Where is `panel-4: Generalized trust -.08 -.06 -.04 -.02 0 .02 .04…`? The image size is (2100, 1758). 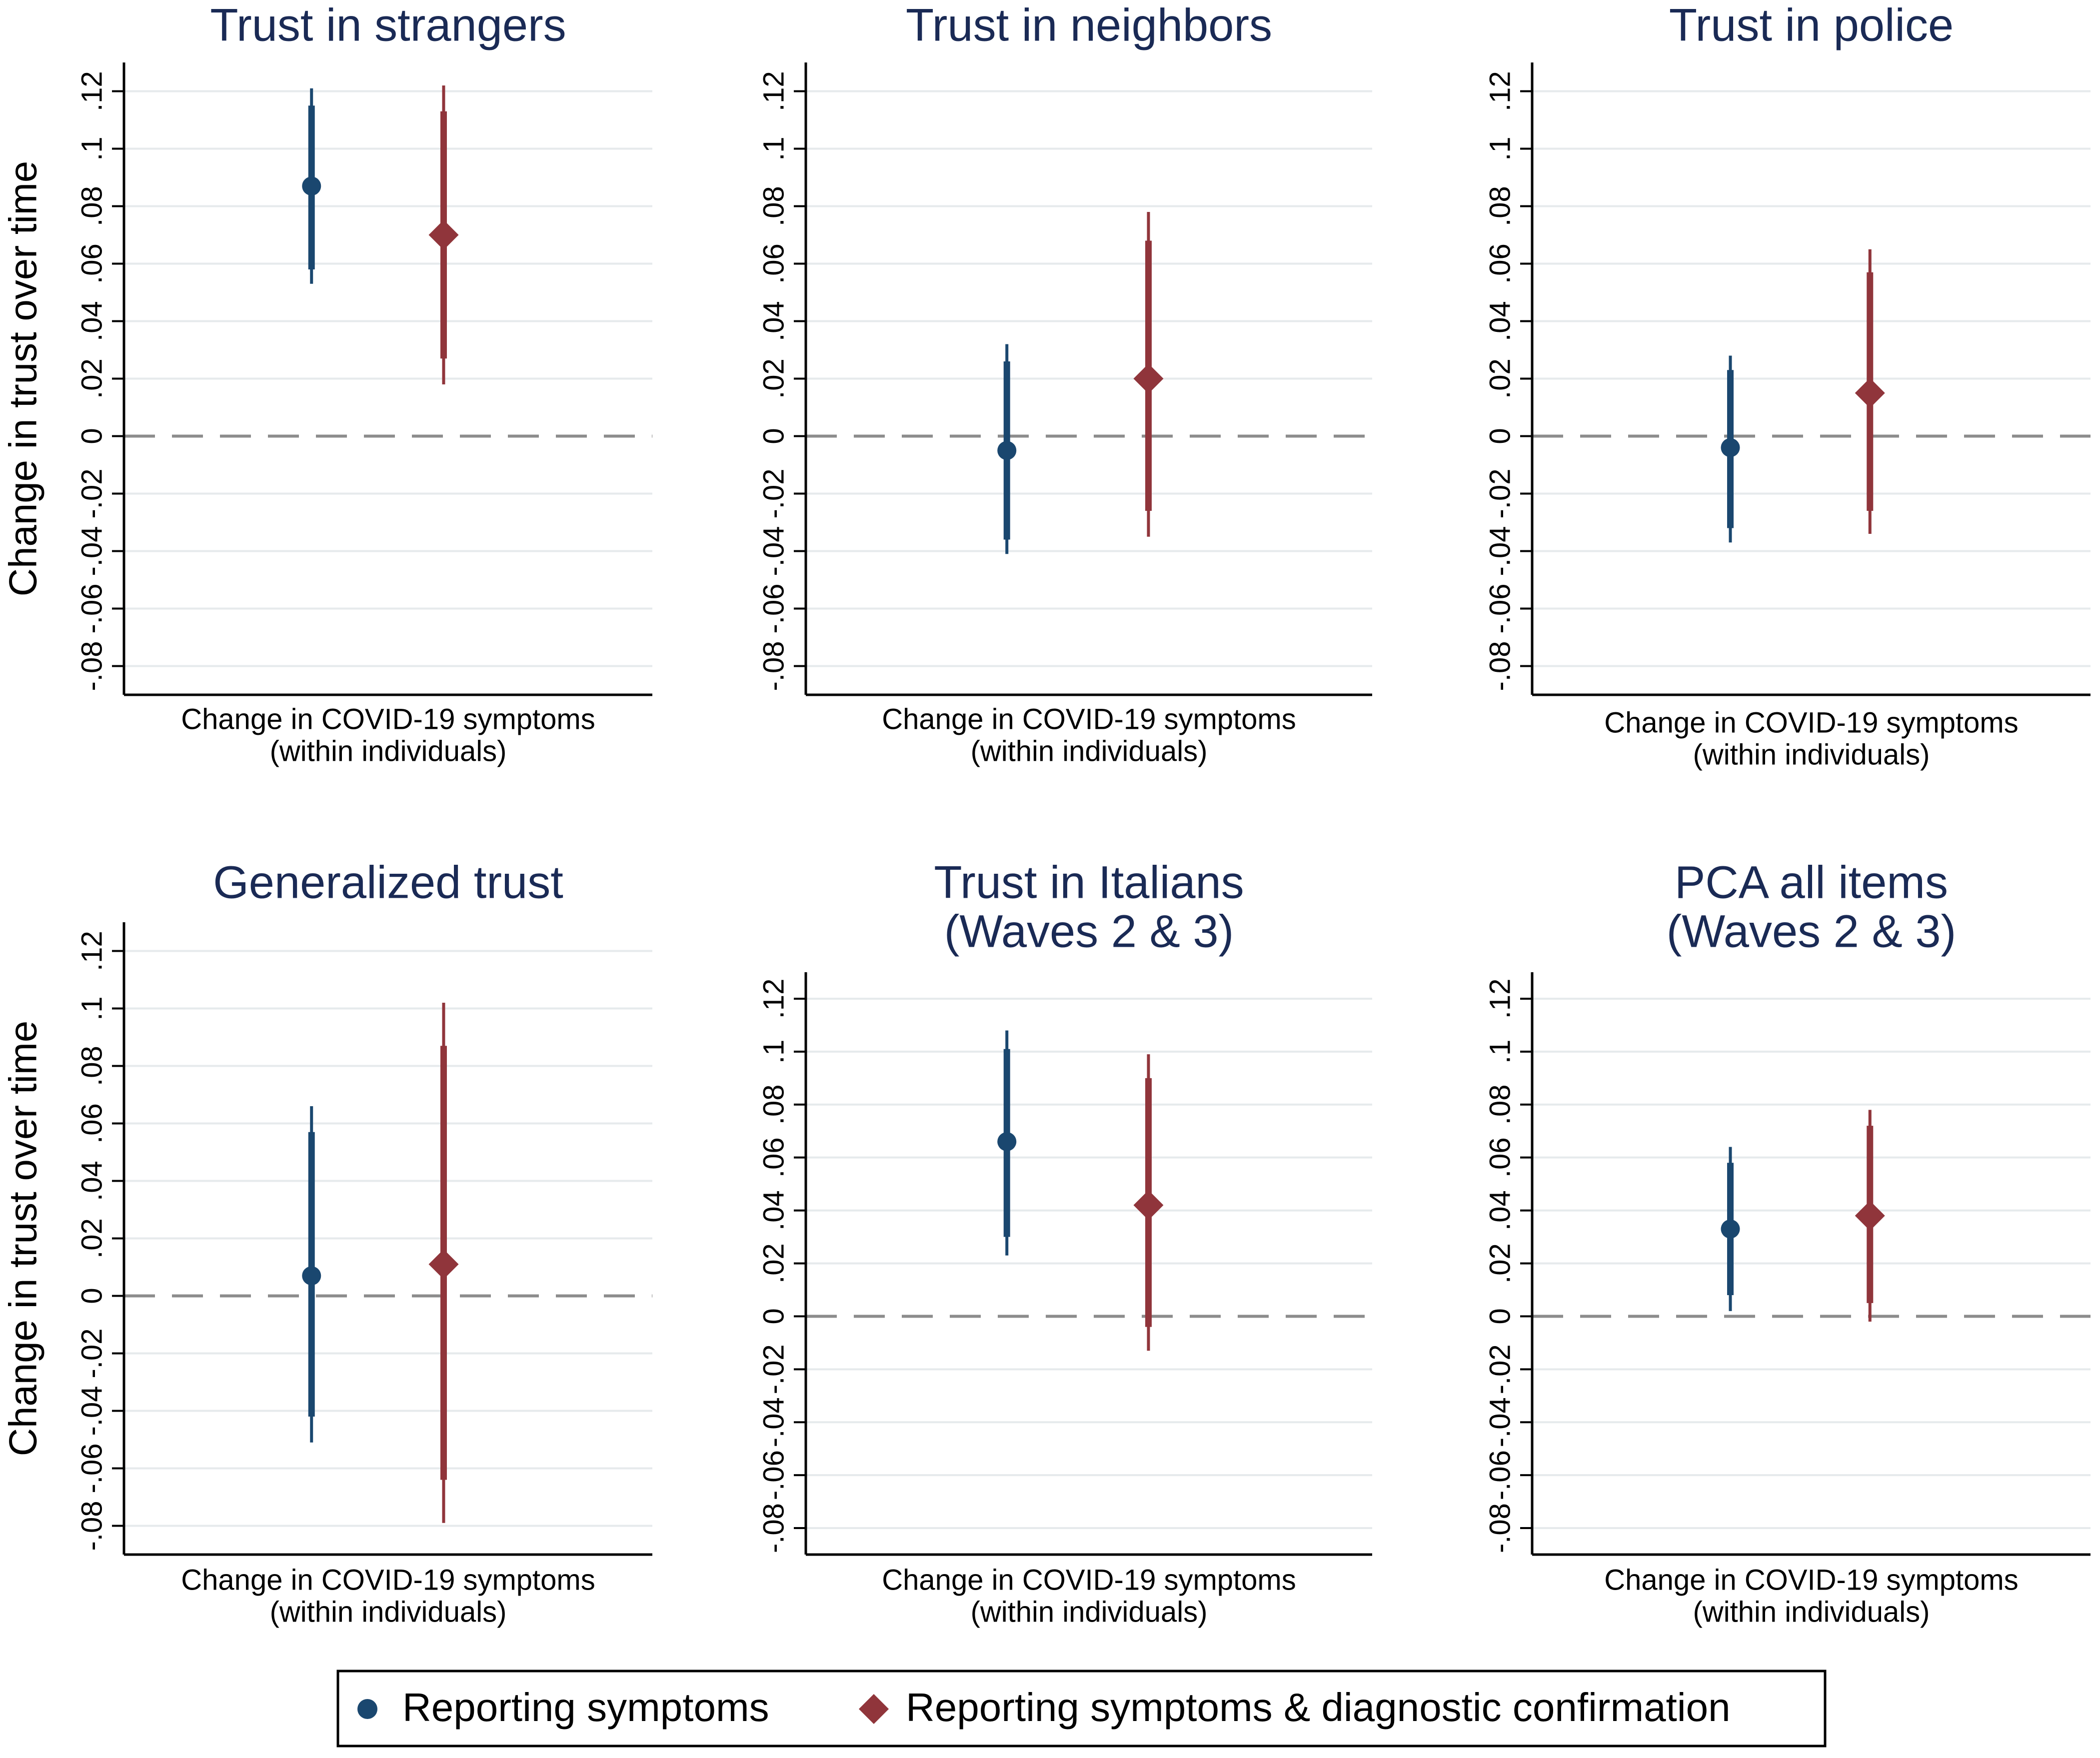
panel-4: Generalized trust -.08 -.06 -.04 -.02 0 .02 .04… is located at coordinates (326, 1243).